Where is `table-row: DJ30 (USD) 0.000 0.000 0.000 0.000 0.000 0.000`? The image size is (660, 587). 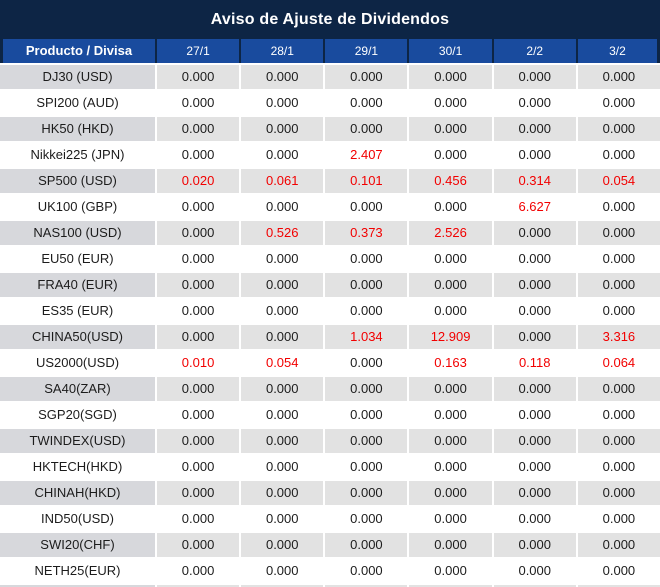
table-row: DJ30 (USD) 0.000 0.000 0.000 0.000 0.000 0.000 is located at coordinates (330, 77).